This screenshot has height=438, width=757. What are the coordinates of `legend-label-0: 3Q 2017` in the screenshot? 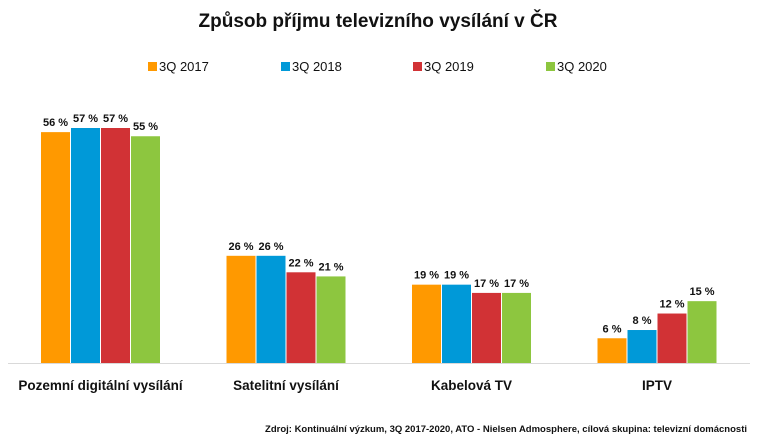 It's located at (184, 66).